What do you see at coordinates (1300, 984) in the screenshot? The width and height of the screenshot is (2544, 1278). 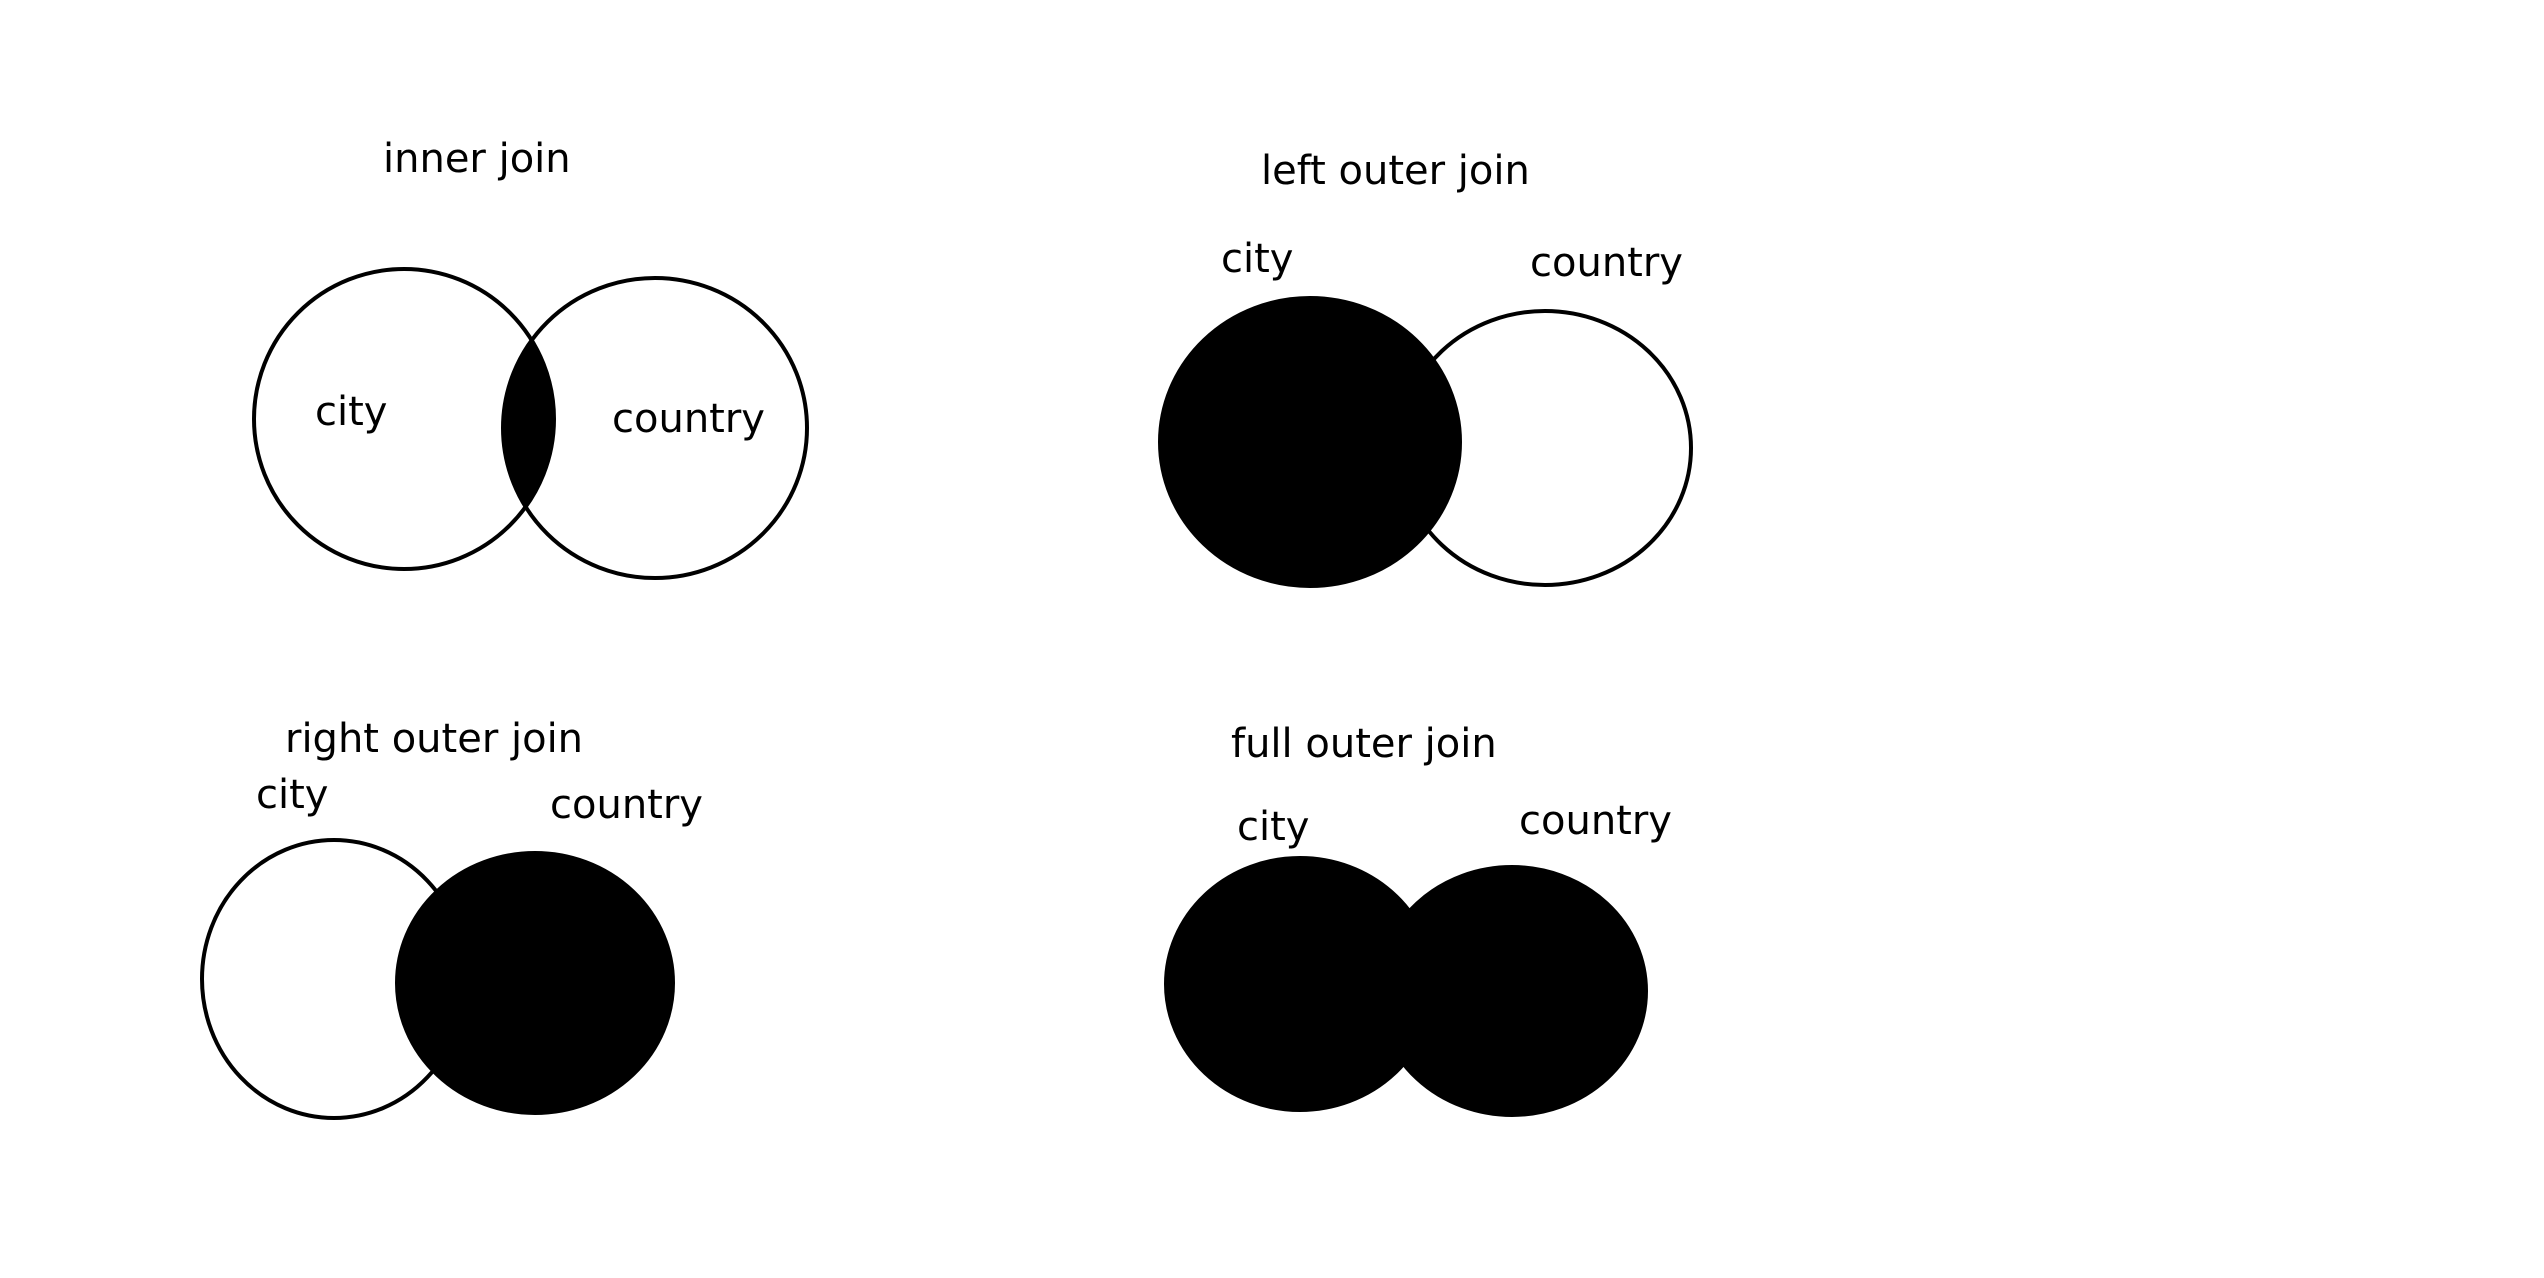 I see `full-outer-join-city-circle` at bounding box center [1300, 984].